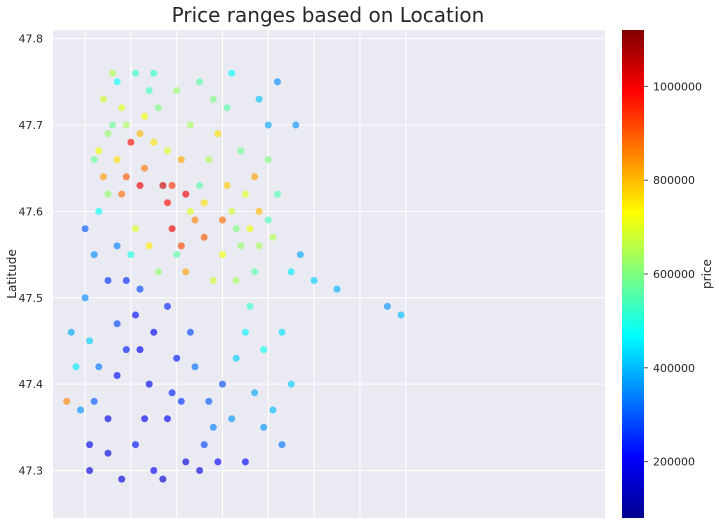  I want to click on colorbar-ticks: 200000 400000 600000 800000 1000000, so click(673, 274).